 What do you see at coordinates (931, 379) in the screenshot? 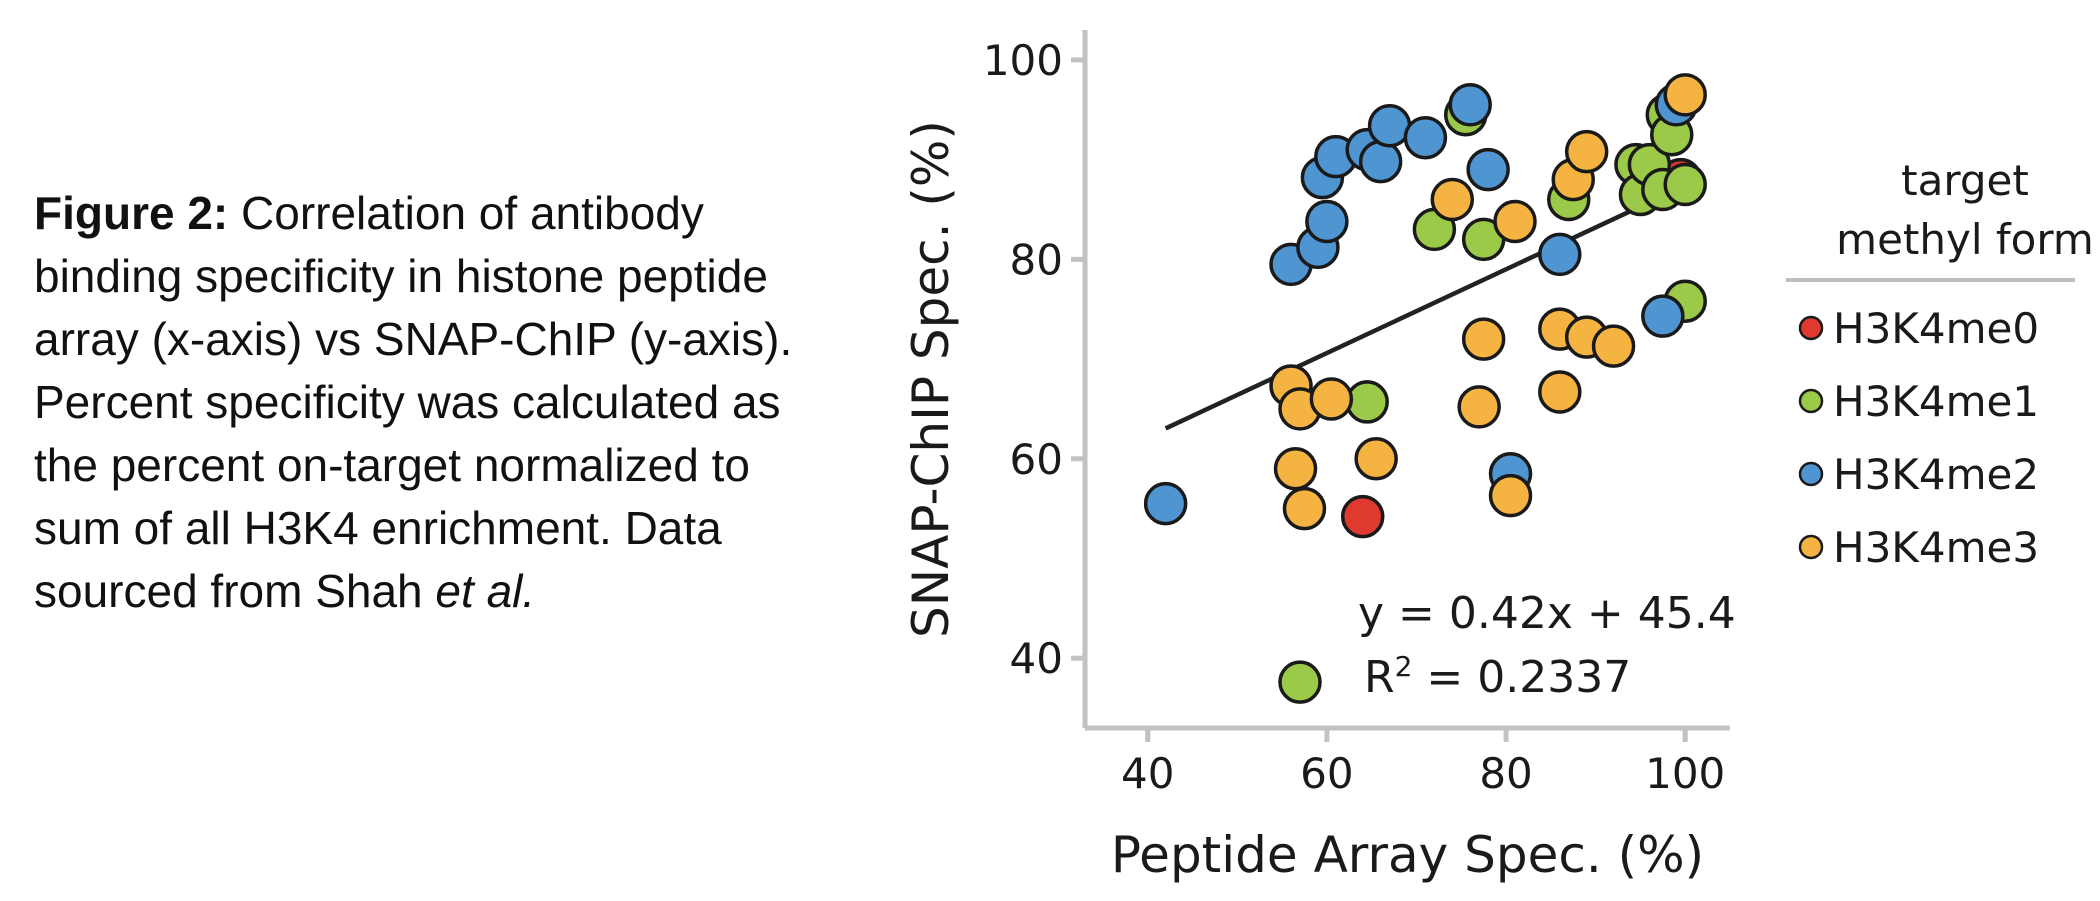
I see `y-axis-title: SNAP-ChIP Spec. (%)` at bounding box center [931, 379].